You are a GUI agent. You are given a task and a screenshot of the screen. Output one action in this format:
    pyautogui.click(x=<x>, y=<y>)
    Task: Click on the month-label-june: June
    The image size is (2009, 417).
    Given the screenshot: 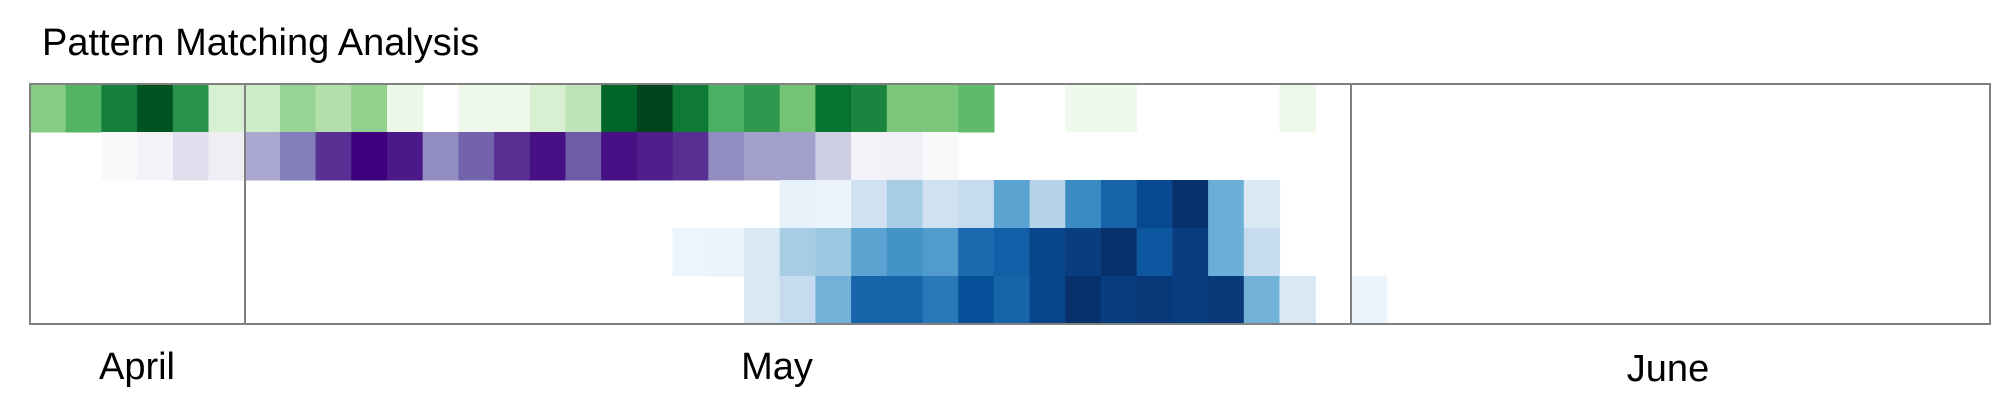 What is the action you would take?
    pyautogui.click(x=1668, y=369)
    